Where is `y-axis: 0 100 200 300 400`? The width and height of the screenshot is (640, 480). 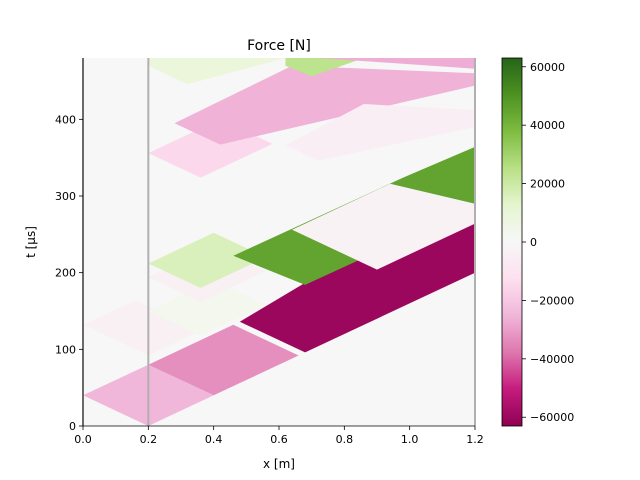 y-axis: 0 100 200 300 400 is located at coordinates (69, 245).